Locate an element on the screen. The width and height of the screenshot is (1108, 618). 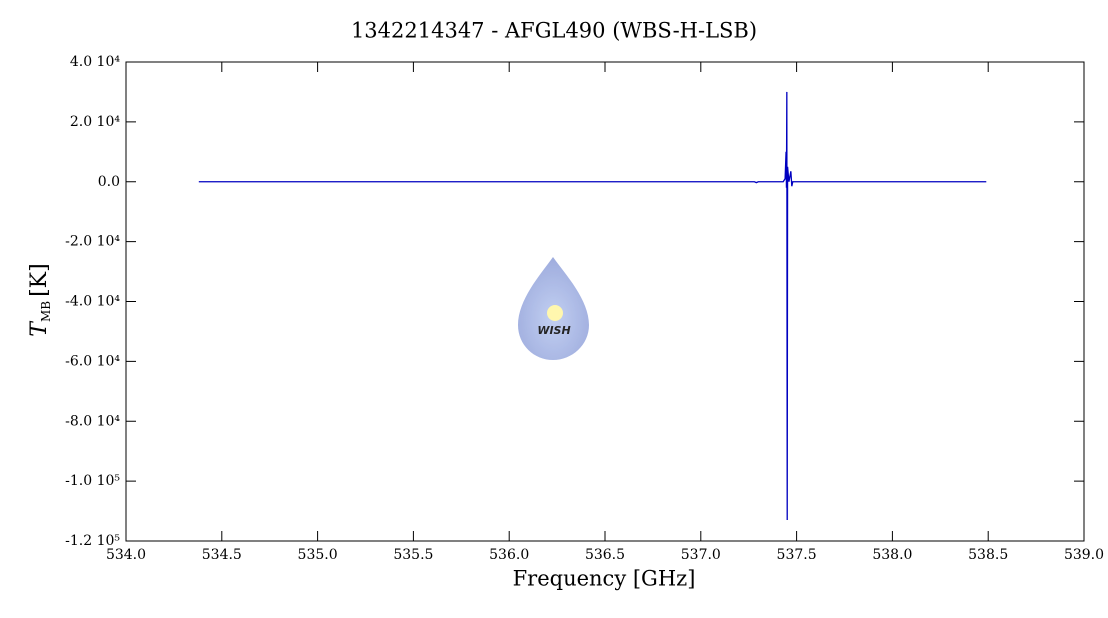
x-tick-label: 535.0 is located at coordinates (318, 555).